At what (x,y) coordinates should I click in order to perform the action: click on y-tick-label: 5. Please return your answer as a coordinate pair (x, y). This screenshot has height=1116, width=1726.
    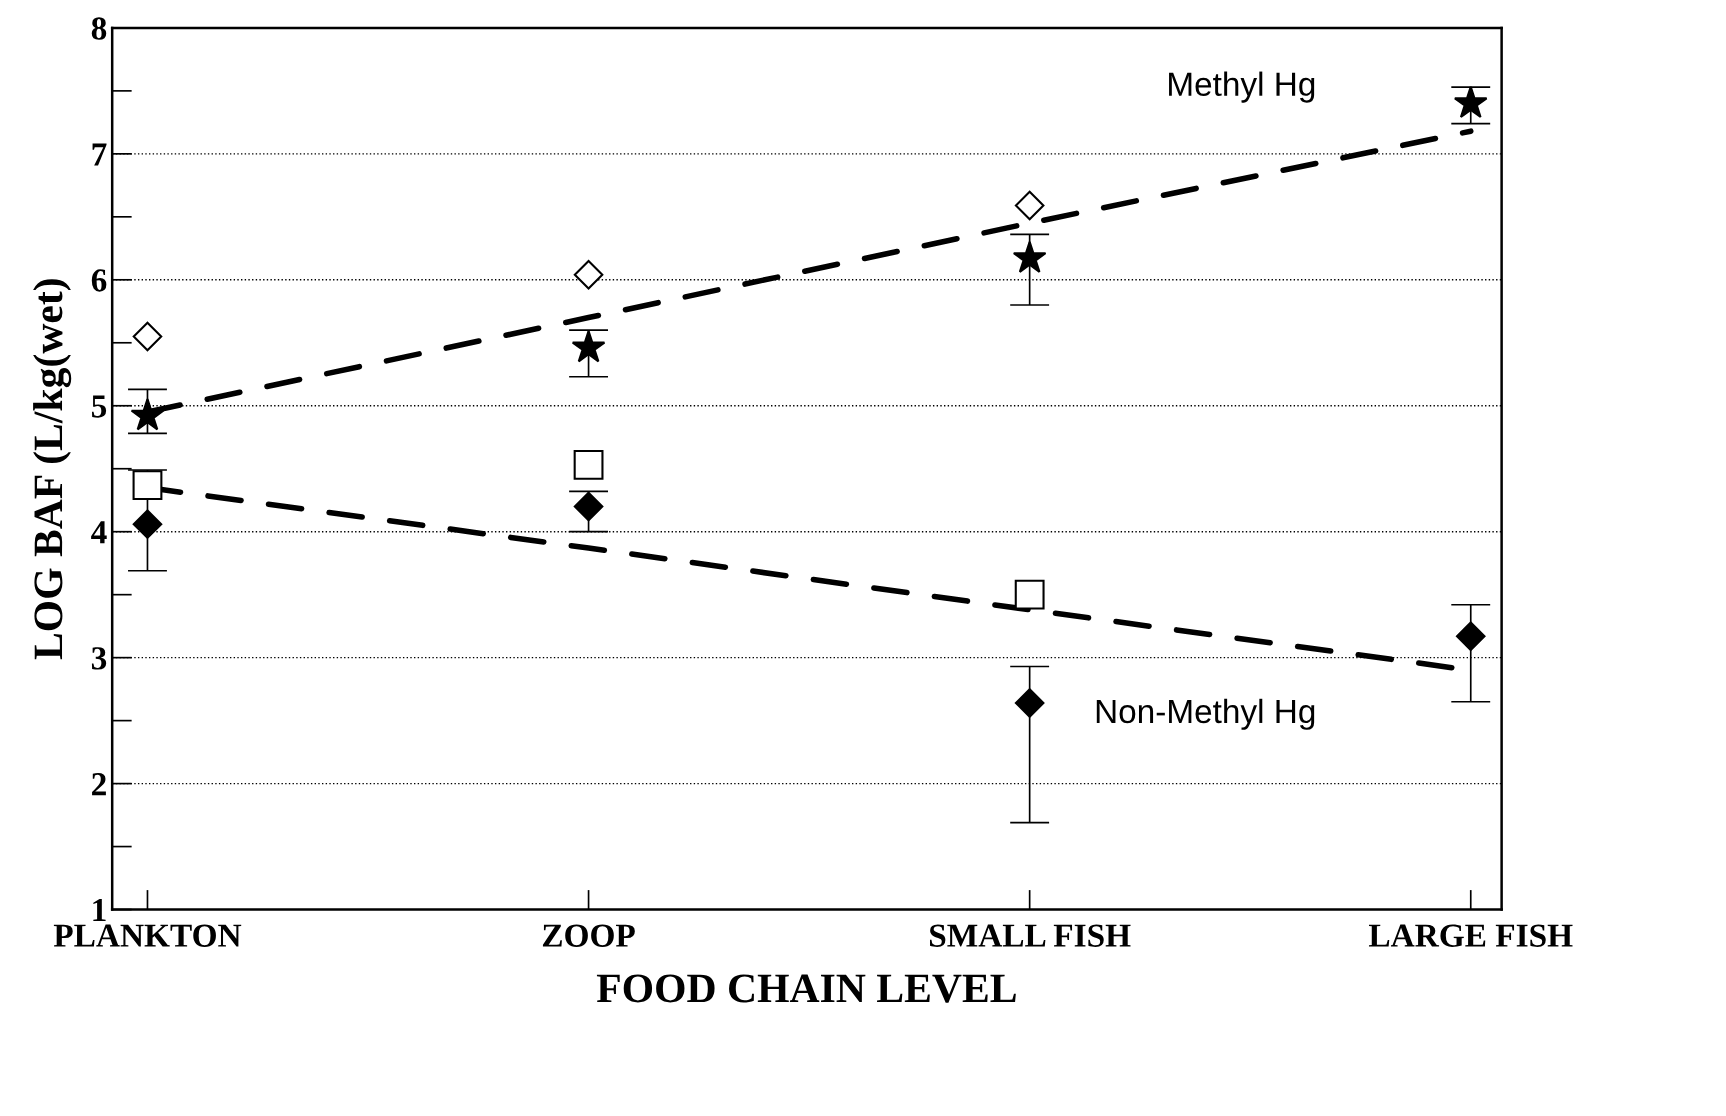
    Looking at the image, I should click on (99, 406).